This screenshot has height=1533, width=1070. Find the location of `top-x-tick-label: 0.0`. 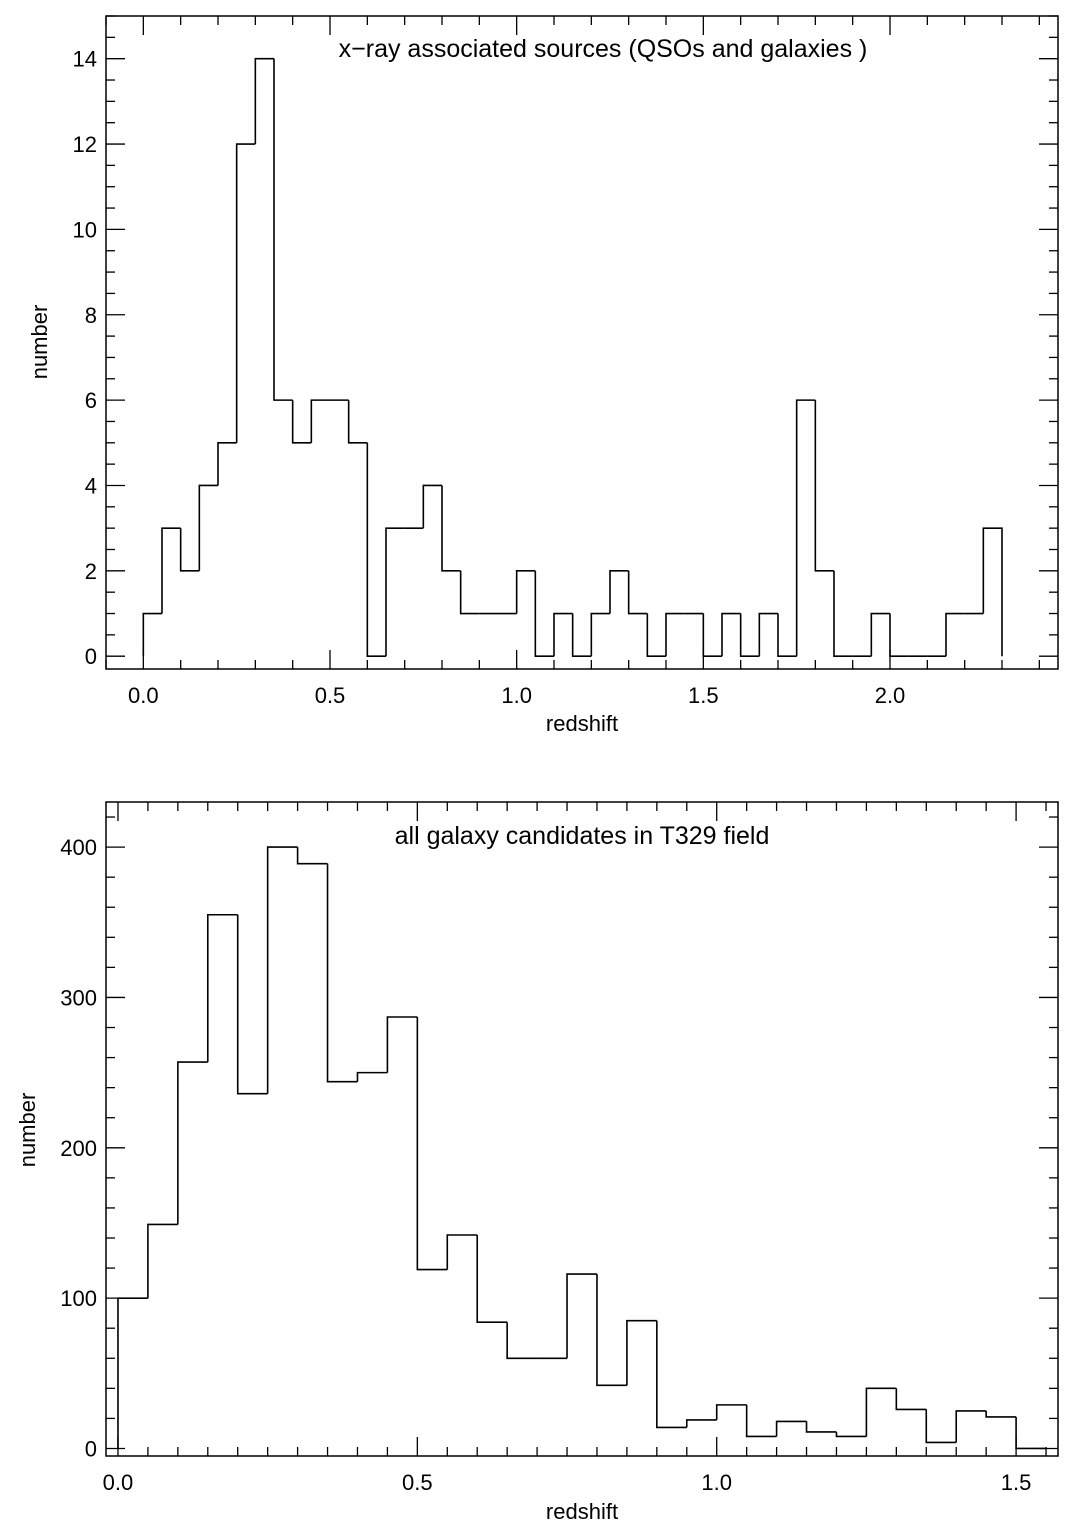

top-x-tick-label: 0.0 is located at coordinates (143, 695).